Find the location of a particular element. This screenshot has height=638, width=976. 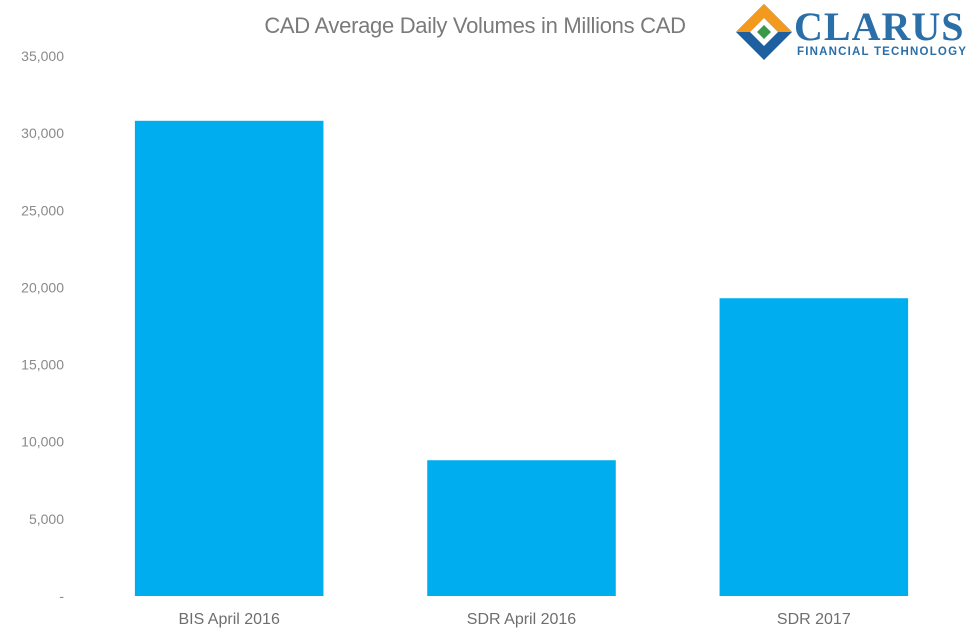

y-tick-label: 35,000 is located at coordinates (42, 56).